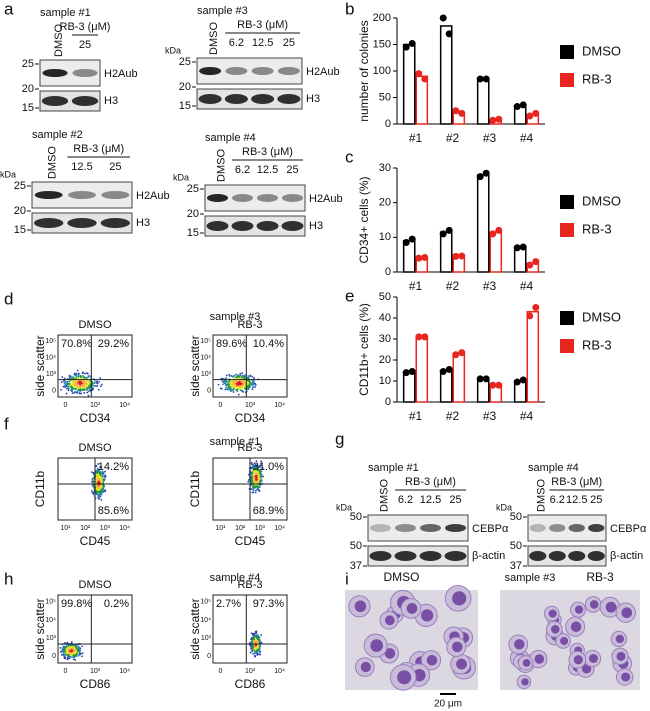  What do you see at coordinates (339, 438) in the screenshot?
I see `panel-label: g` at bounding box center [339, 438].